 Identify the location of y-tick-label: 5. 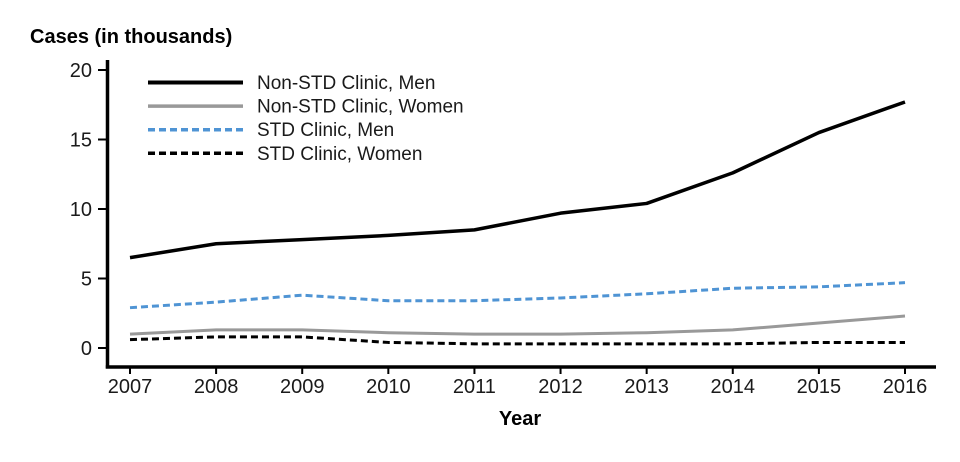
(86, 280).